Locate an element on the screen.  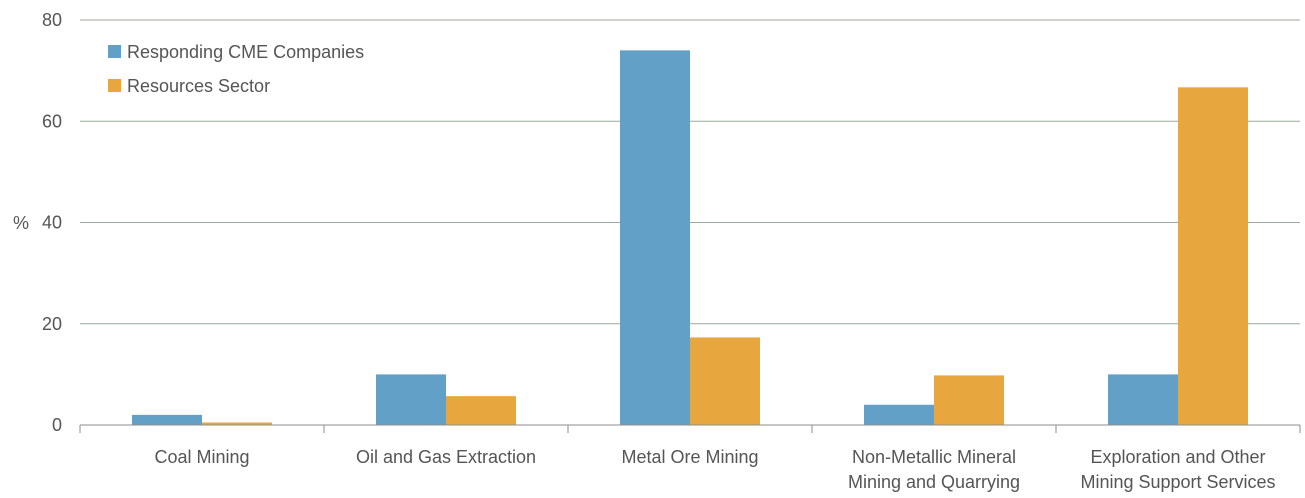
y-axis-ticks: 0 20 40 60 80 is located at coordinates (52, 222).